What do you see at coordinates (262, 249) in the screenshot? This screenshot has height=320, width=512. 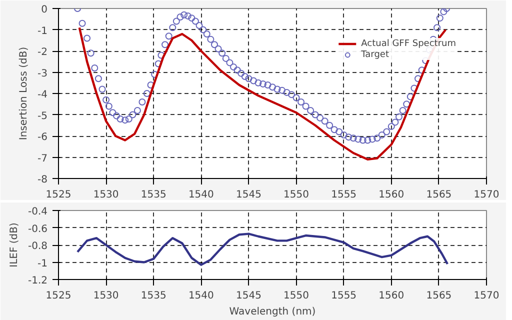 I see `line-series` at bounding box center [262, 249].